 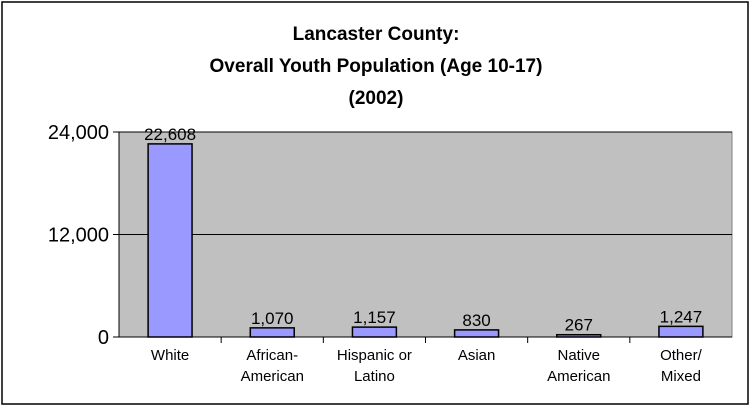 What do you see at coordinates (681, 316) in the screenshot?
I see `bar-value-label: 1,247` at bounding box center [681, 316].